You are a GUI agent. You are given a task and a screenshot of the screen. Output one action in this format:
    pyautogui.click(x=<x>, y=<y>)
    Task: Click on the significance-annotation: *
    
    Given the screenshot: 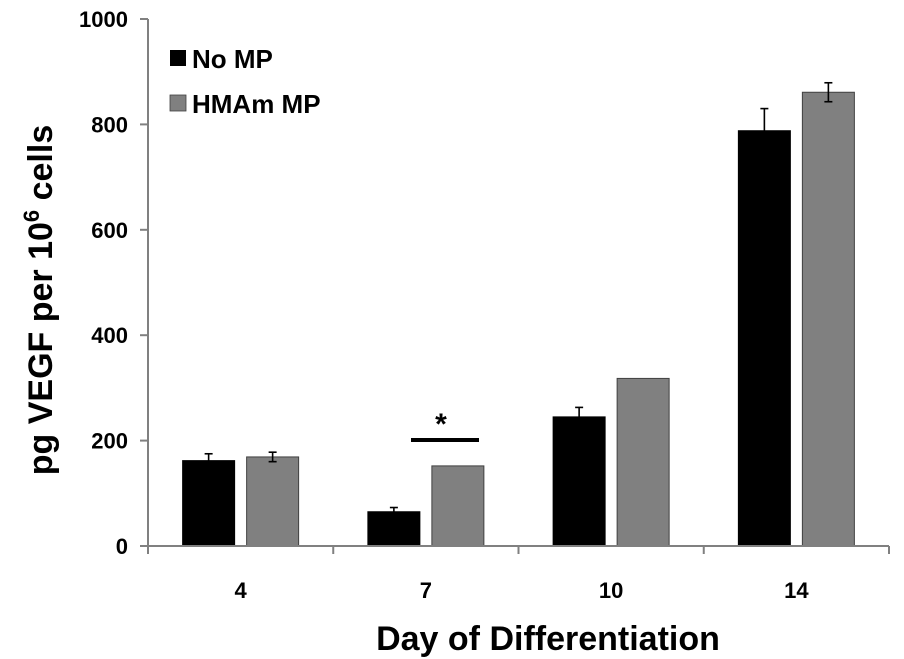 What is the action you would take?
    pyautogui.click(x=445, y=425)
    